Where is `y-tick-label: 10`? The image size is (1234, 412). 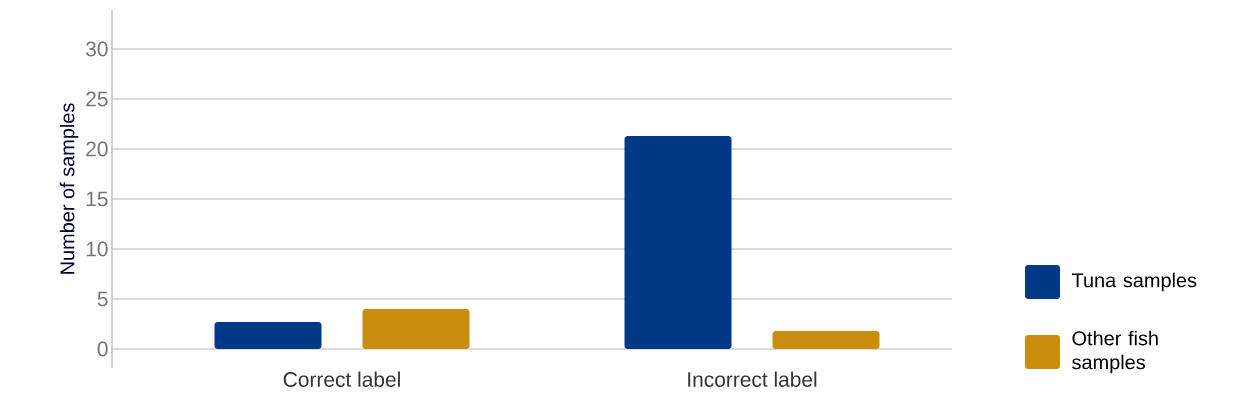 y-tick-label: 10 is located at coordinates (97, 249).